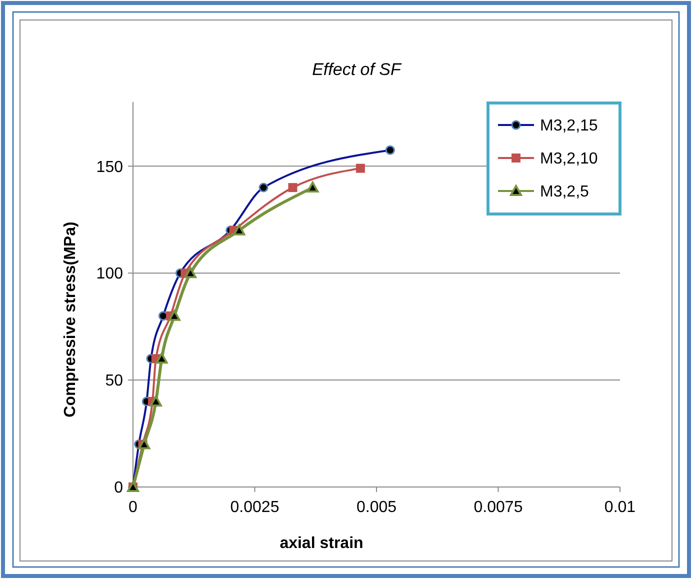  I want to click on legend-label: M3,2,5, so click(565, 192).